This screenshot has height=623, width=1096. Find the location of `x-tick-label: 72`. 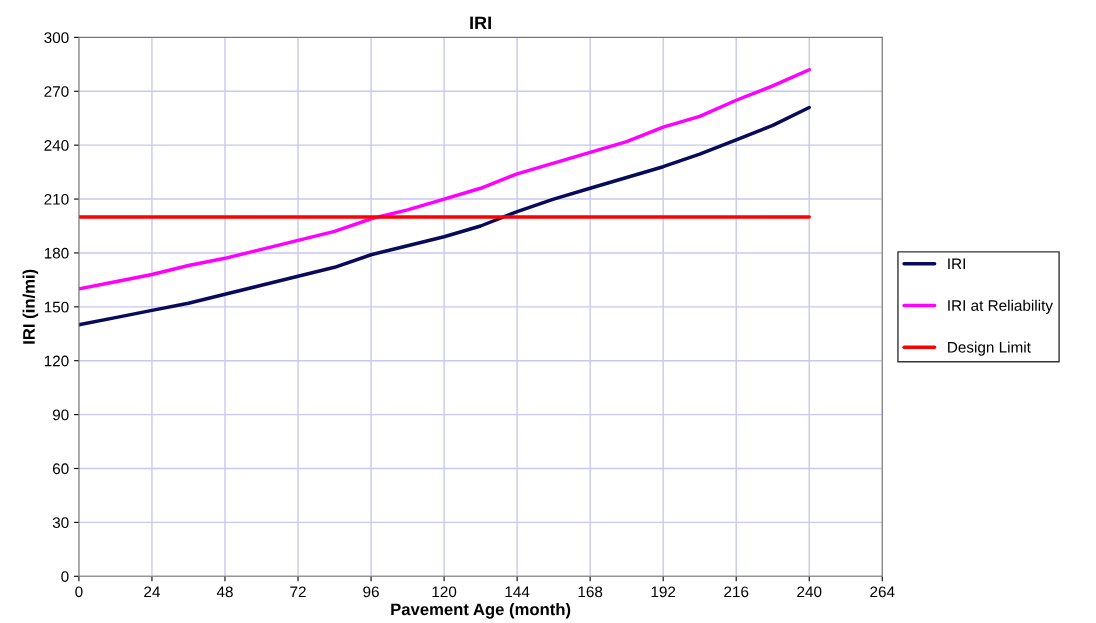

x-tick-label: 72 is located at coordinates (298, 592).